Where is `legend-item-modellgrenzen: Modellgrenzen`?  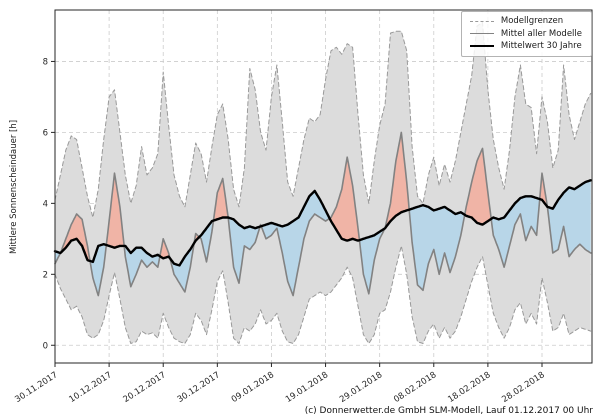
legend-item-modellgrenzen: Modellgrenzen is located at coordinates (525, 21).